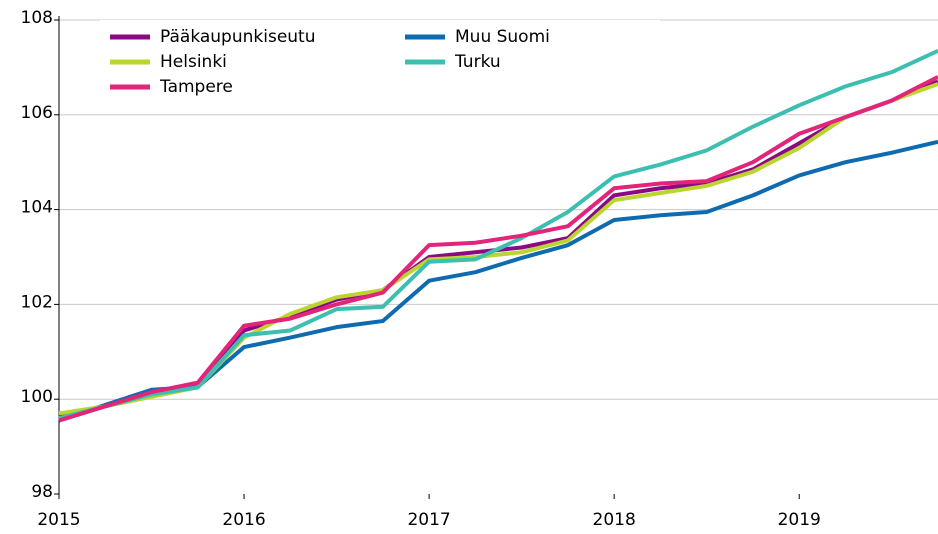 Image resolution: width=938 pixels, height=534 pixels. Describe the element at coordinates (37, 208) in the screenshot. I see `y-tick-label: 104` at that location.